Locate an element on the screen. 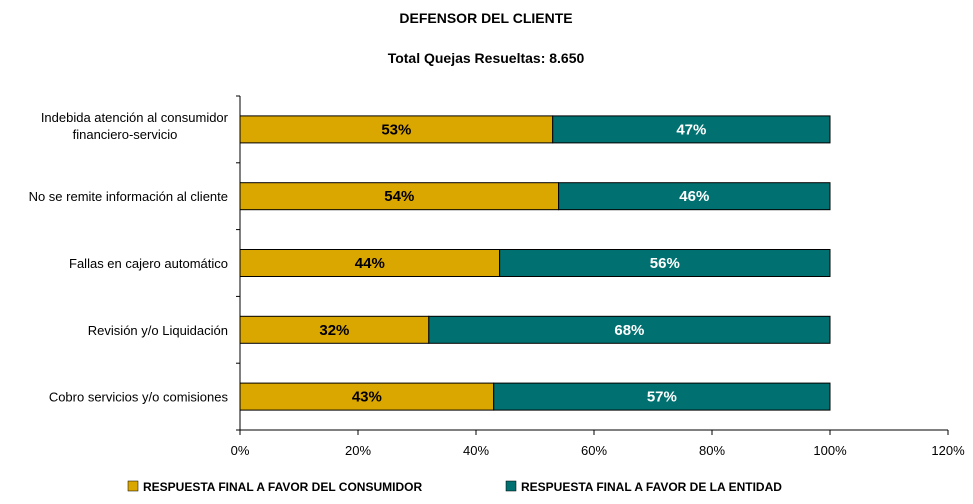 Image resolution: width=973 pixels, height=504 pixels. data-label: 53% is located at coordinates (396, 129).